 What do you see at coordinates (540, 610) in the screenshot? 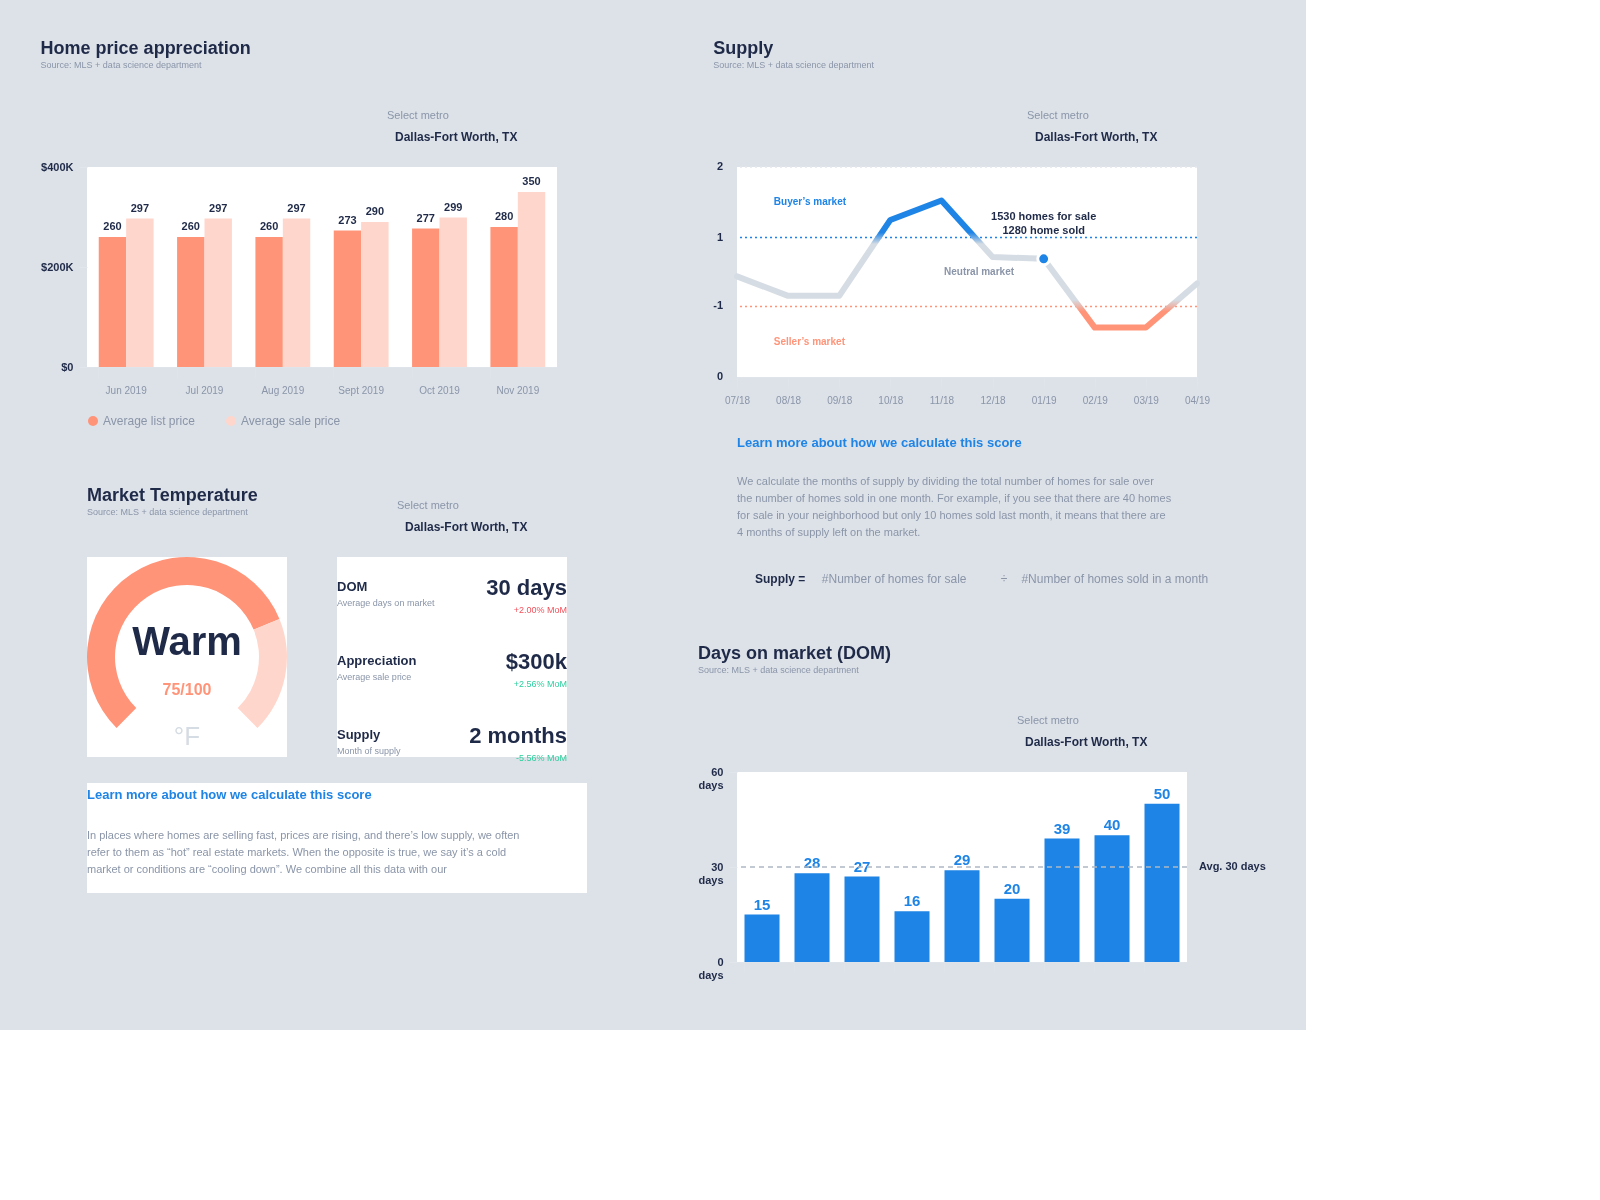
I see `text: +2.00% MoM` at bounding box center [540, 610].